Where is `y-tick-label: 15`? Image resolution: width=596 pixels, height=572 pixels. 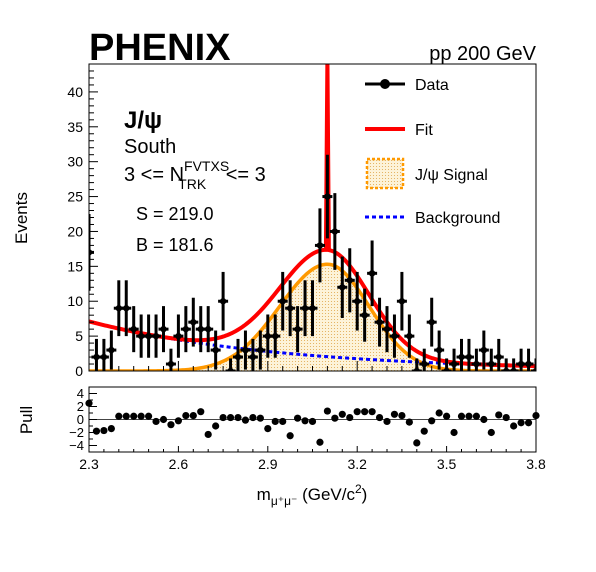 y-tick-label: 15 is located at coordinates (75, 266).